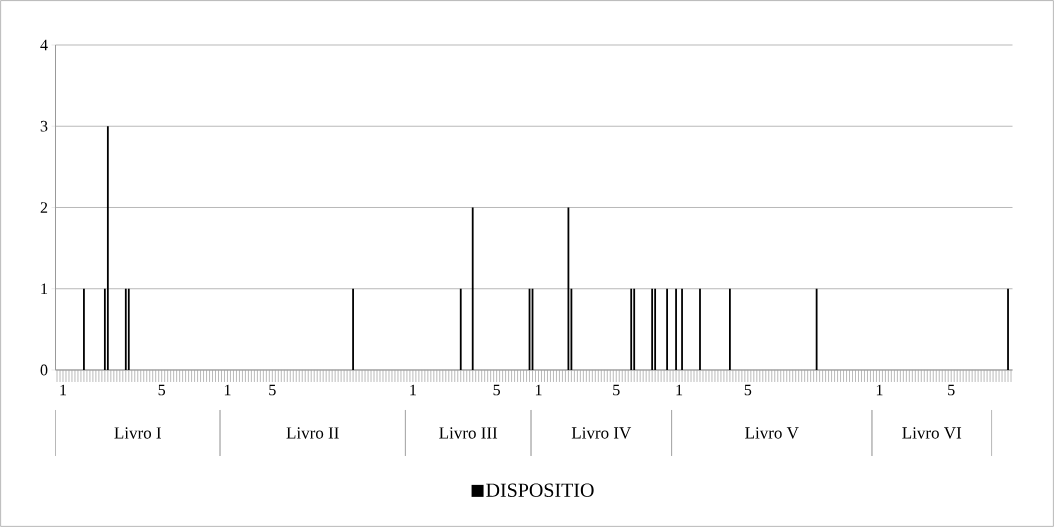 Image resolution: width=1054 pixels, height=527 pixels. I want to click on y-tick-label: 1, so click(44, 289).